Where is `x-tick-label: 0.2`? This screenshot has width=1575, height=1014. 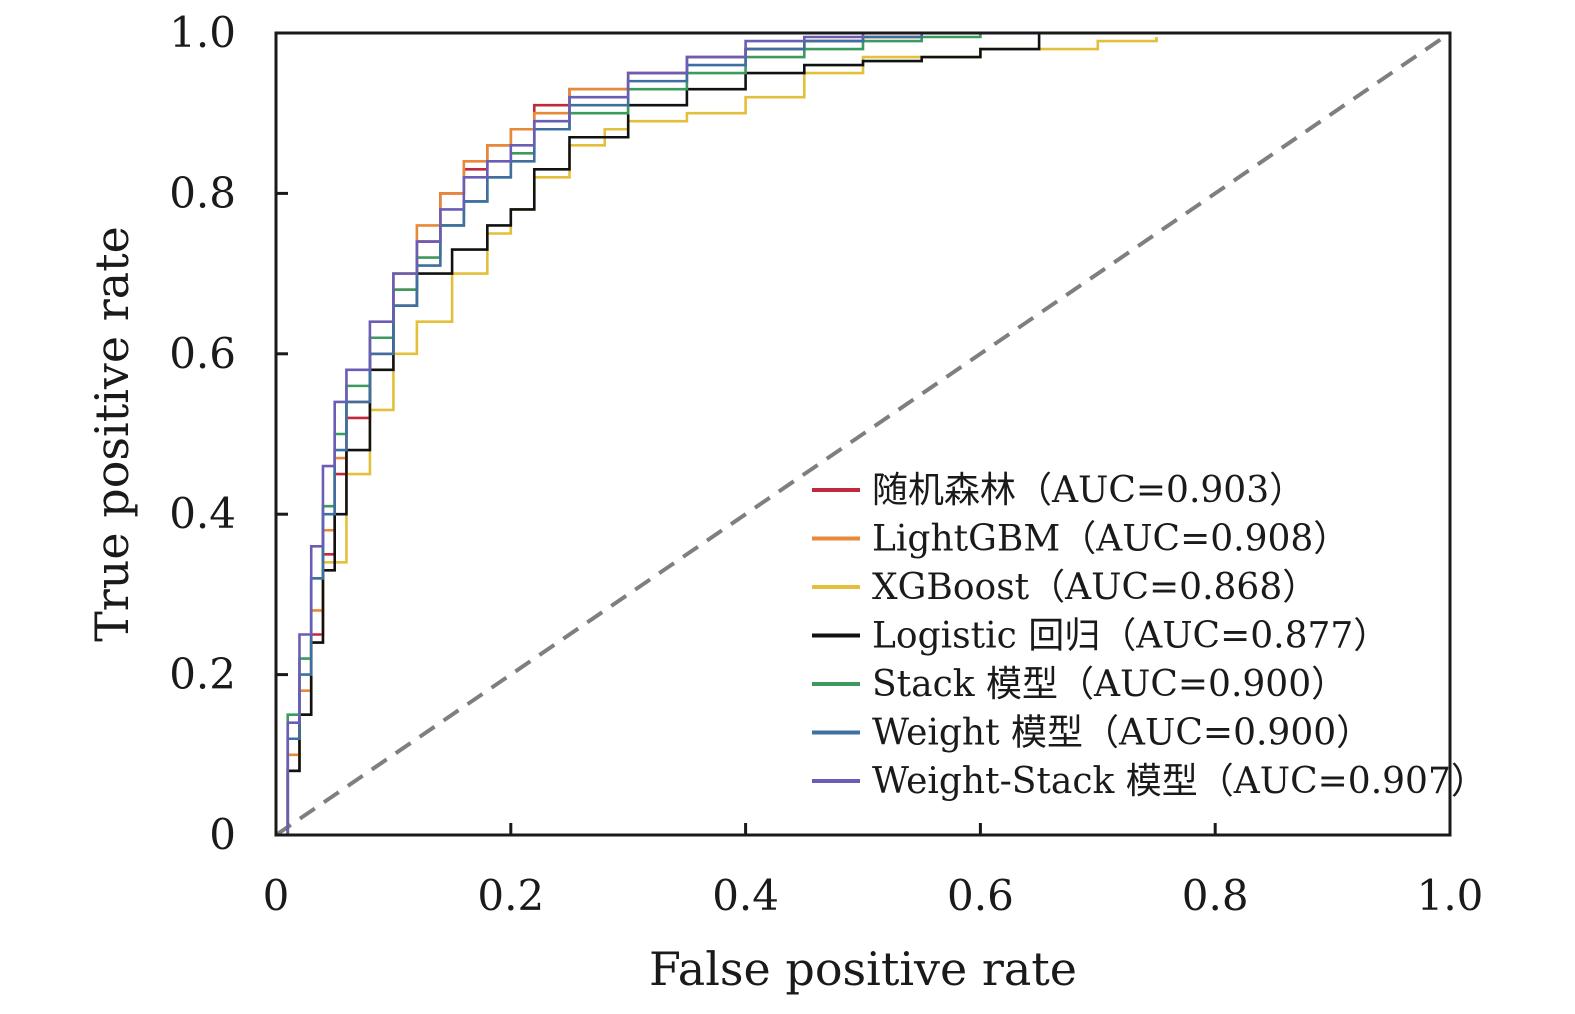 x-tick-label: 0.2 is located at coordinates (510, 895).